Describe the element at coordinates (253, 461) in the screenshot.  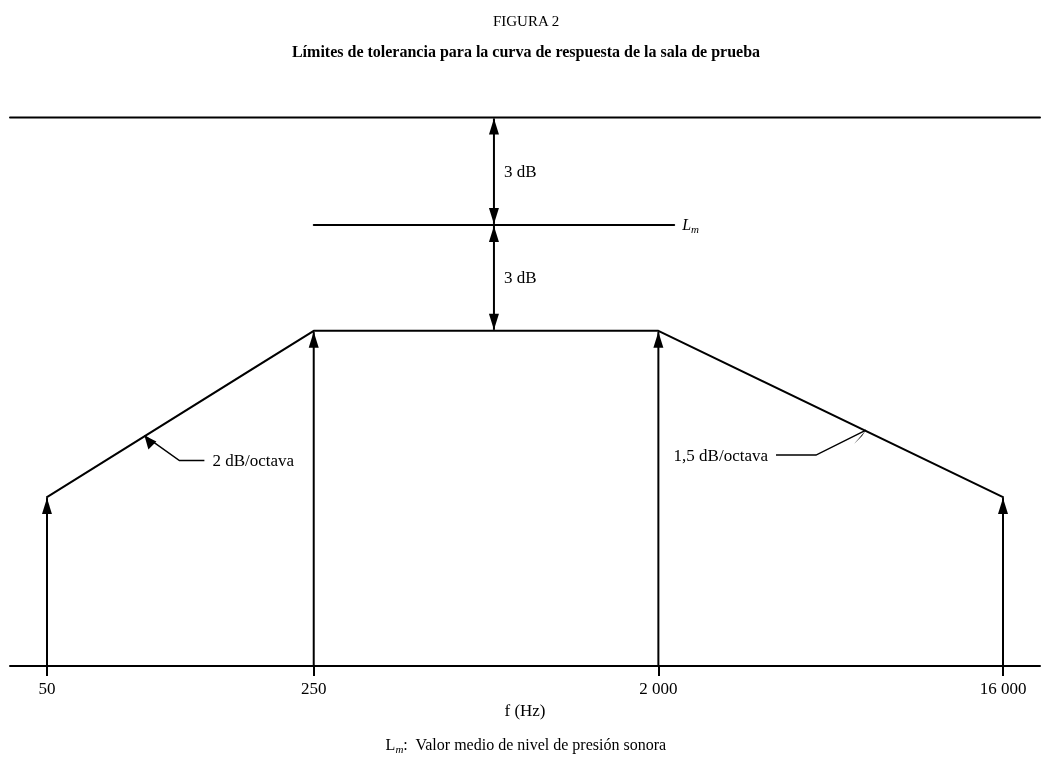
I see `annotation: 2 dB/octava` at that location.